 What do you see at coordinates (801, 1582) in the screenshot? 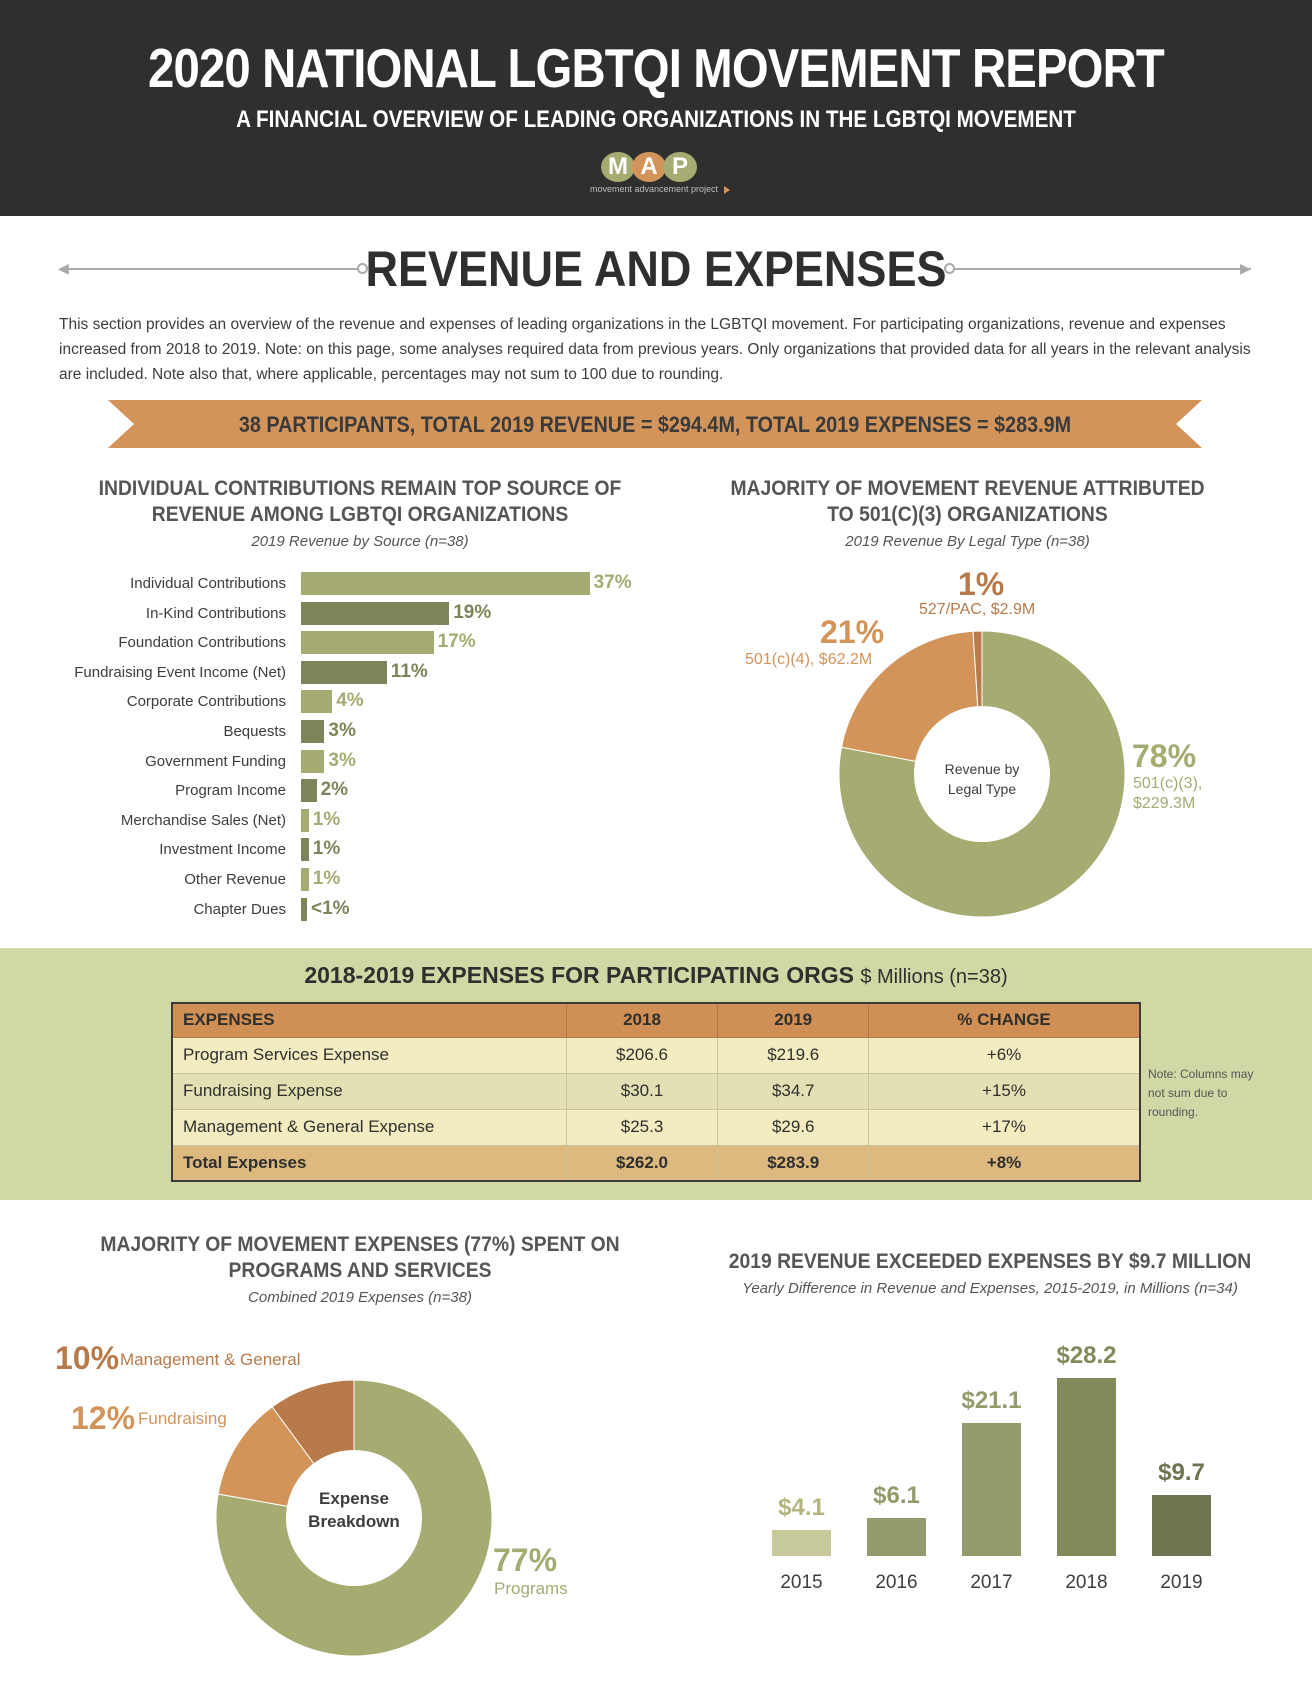
I see `x-tick-label: 2015` at bounding box center [801, 1582].